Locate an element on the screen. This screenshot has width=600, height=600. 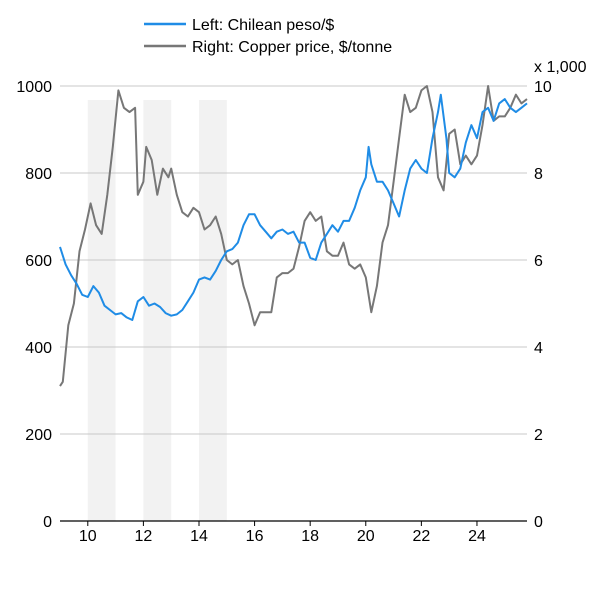
y-right-tick-label: 0 is located at coordinates (538, 522).